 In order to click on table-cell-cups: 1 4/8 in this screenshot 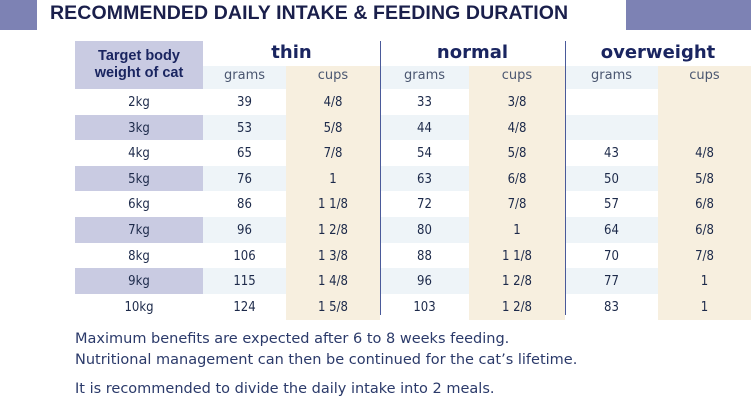, I will do `click(333, 281)`.